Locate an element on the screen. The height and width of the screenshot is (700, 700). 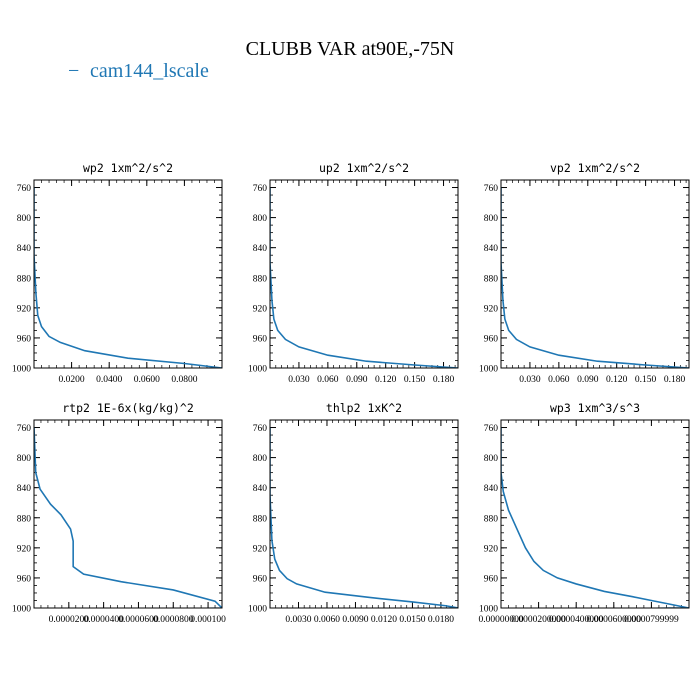
x-tick-label: 0.0180 is located at coordinates (441, 620).